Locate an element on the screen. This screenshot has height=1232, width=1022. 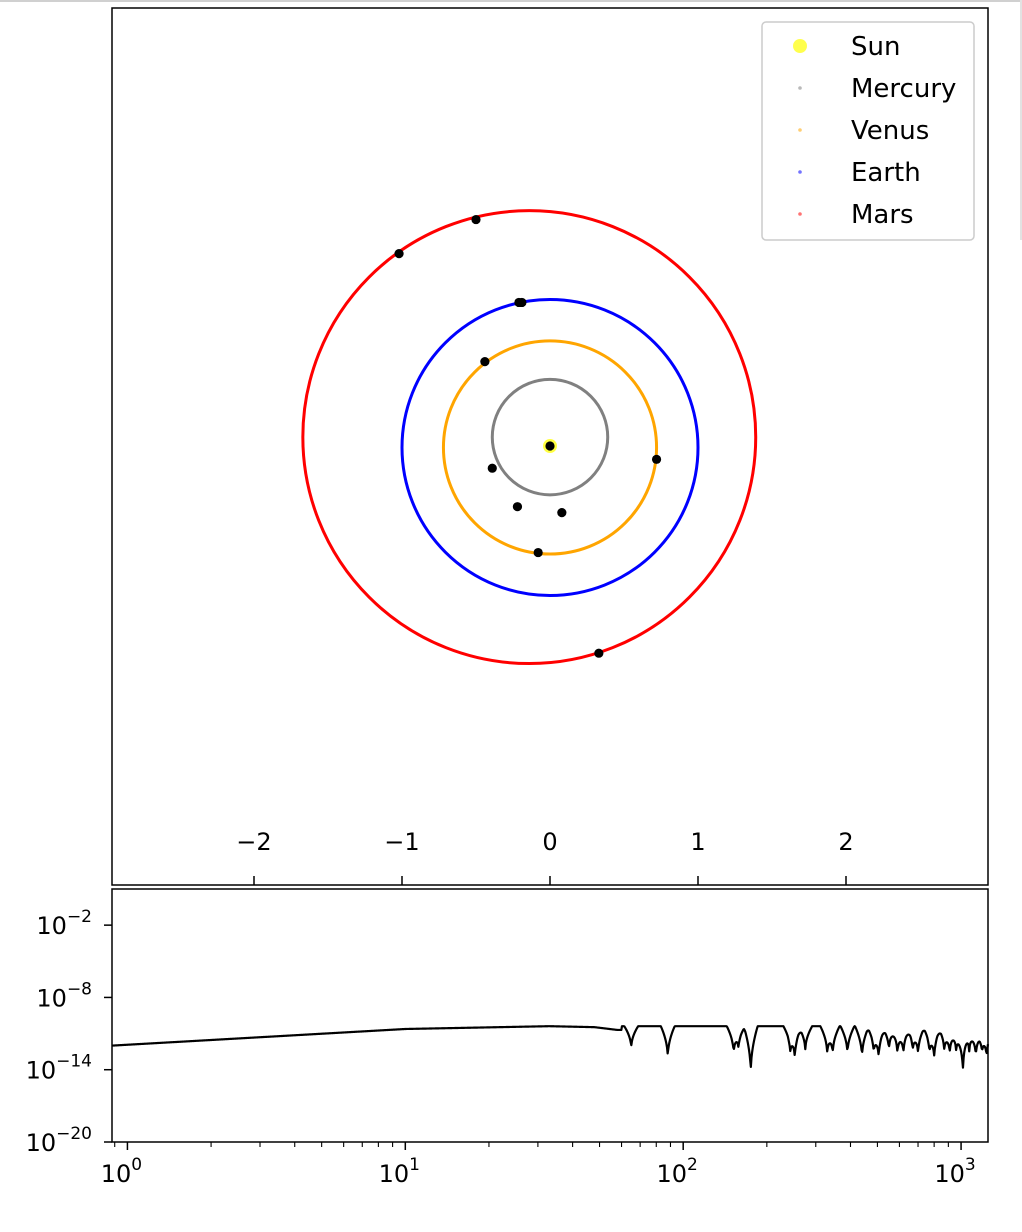
orbit-venus is located at coordinates (550, 447).